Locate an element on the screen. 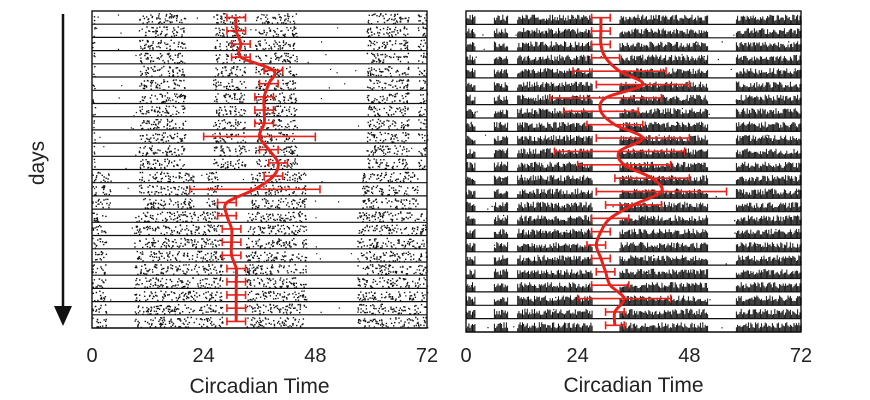 The image size is (870, 400). days-axis: days is located at coordinates (49, 170).